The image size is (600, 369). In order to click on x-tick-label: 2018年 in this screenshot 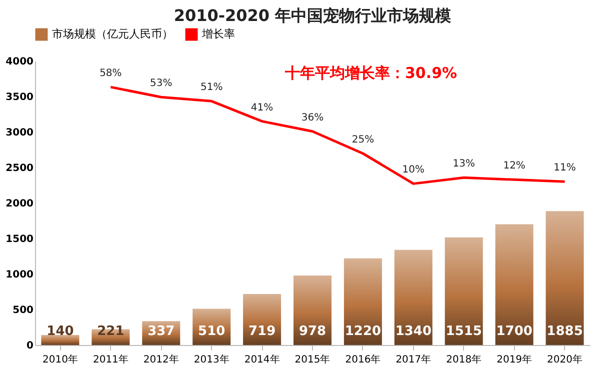, I will do `click(464, 360)`.